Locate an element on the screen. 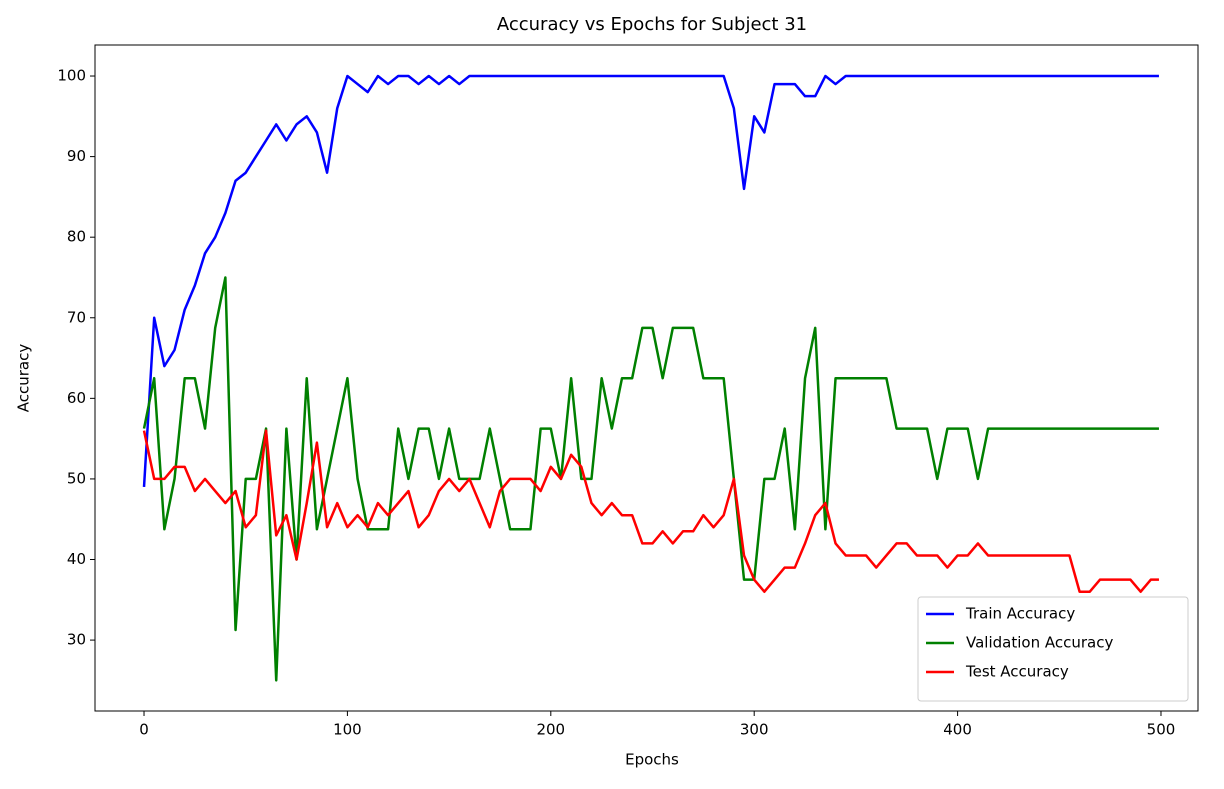  legend-label: Validation Accuracy is located at coordinates (1039, 643).